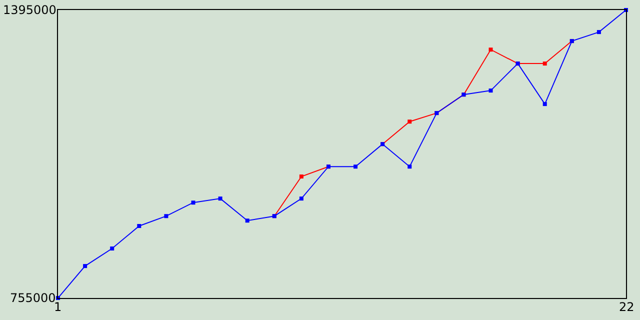 This screenshot has height=320, width=640. I want to click on x-tick-label: 22, so click(626, 307).